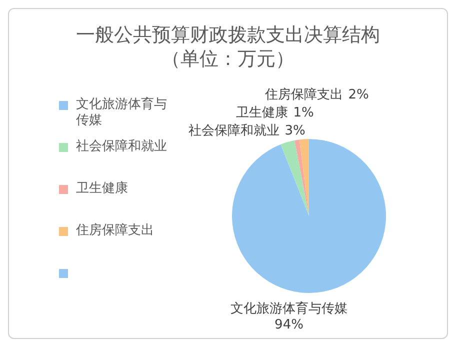 The width and height of the screenshot is (458, 349). Describe the element at coordinates (304, 94) in the screenshot. I see `slice-label: 住房保障支出` at that location.